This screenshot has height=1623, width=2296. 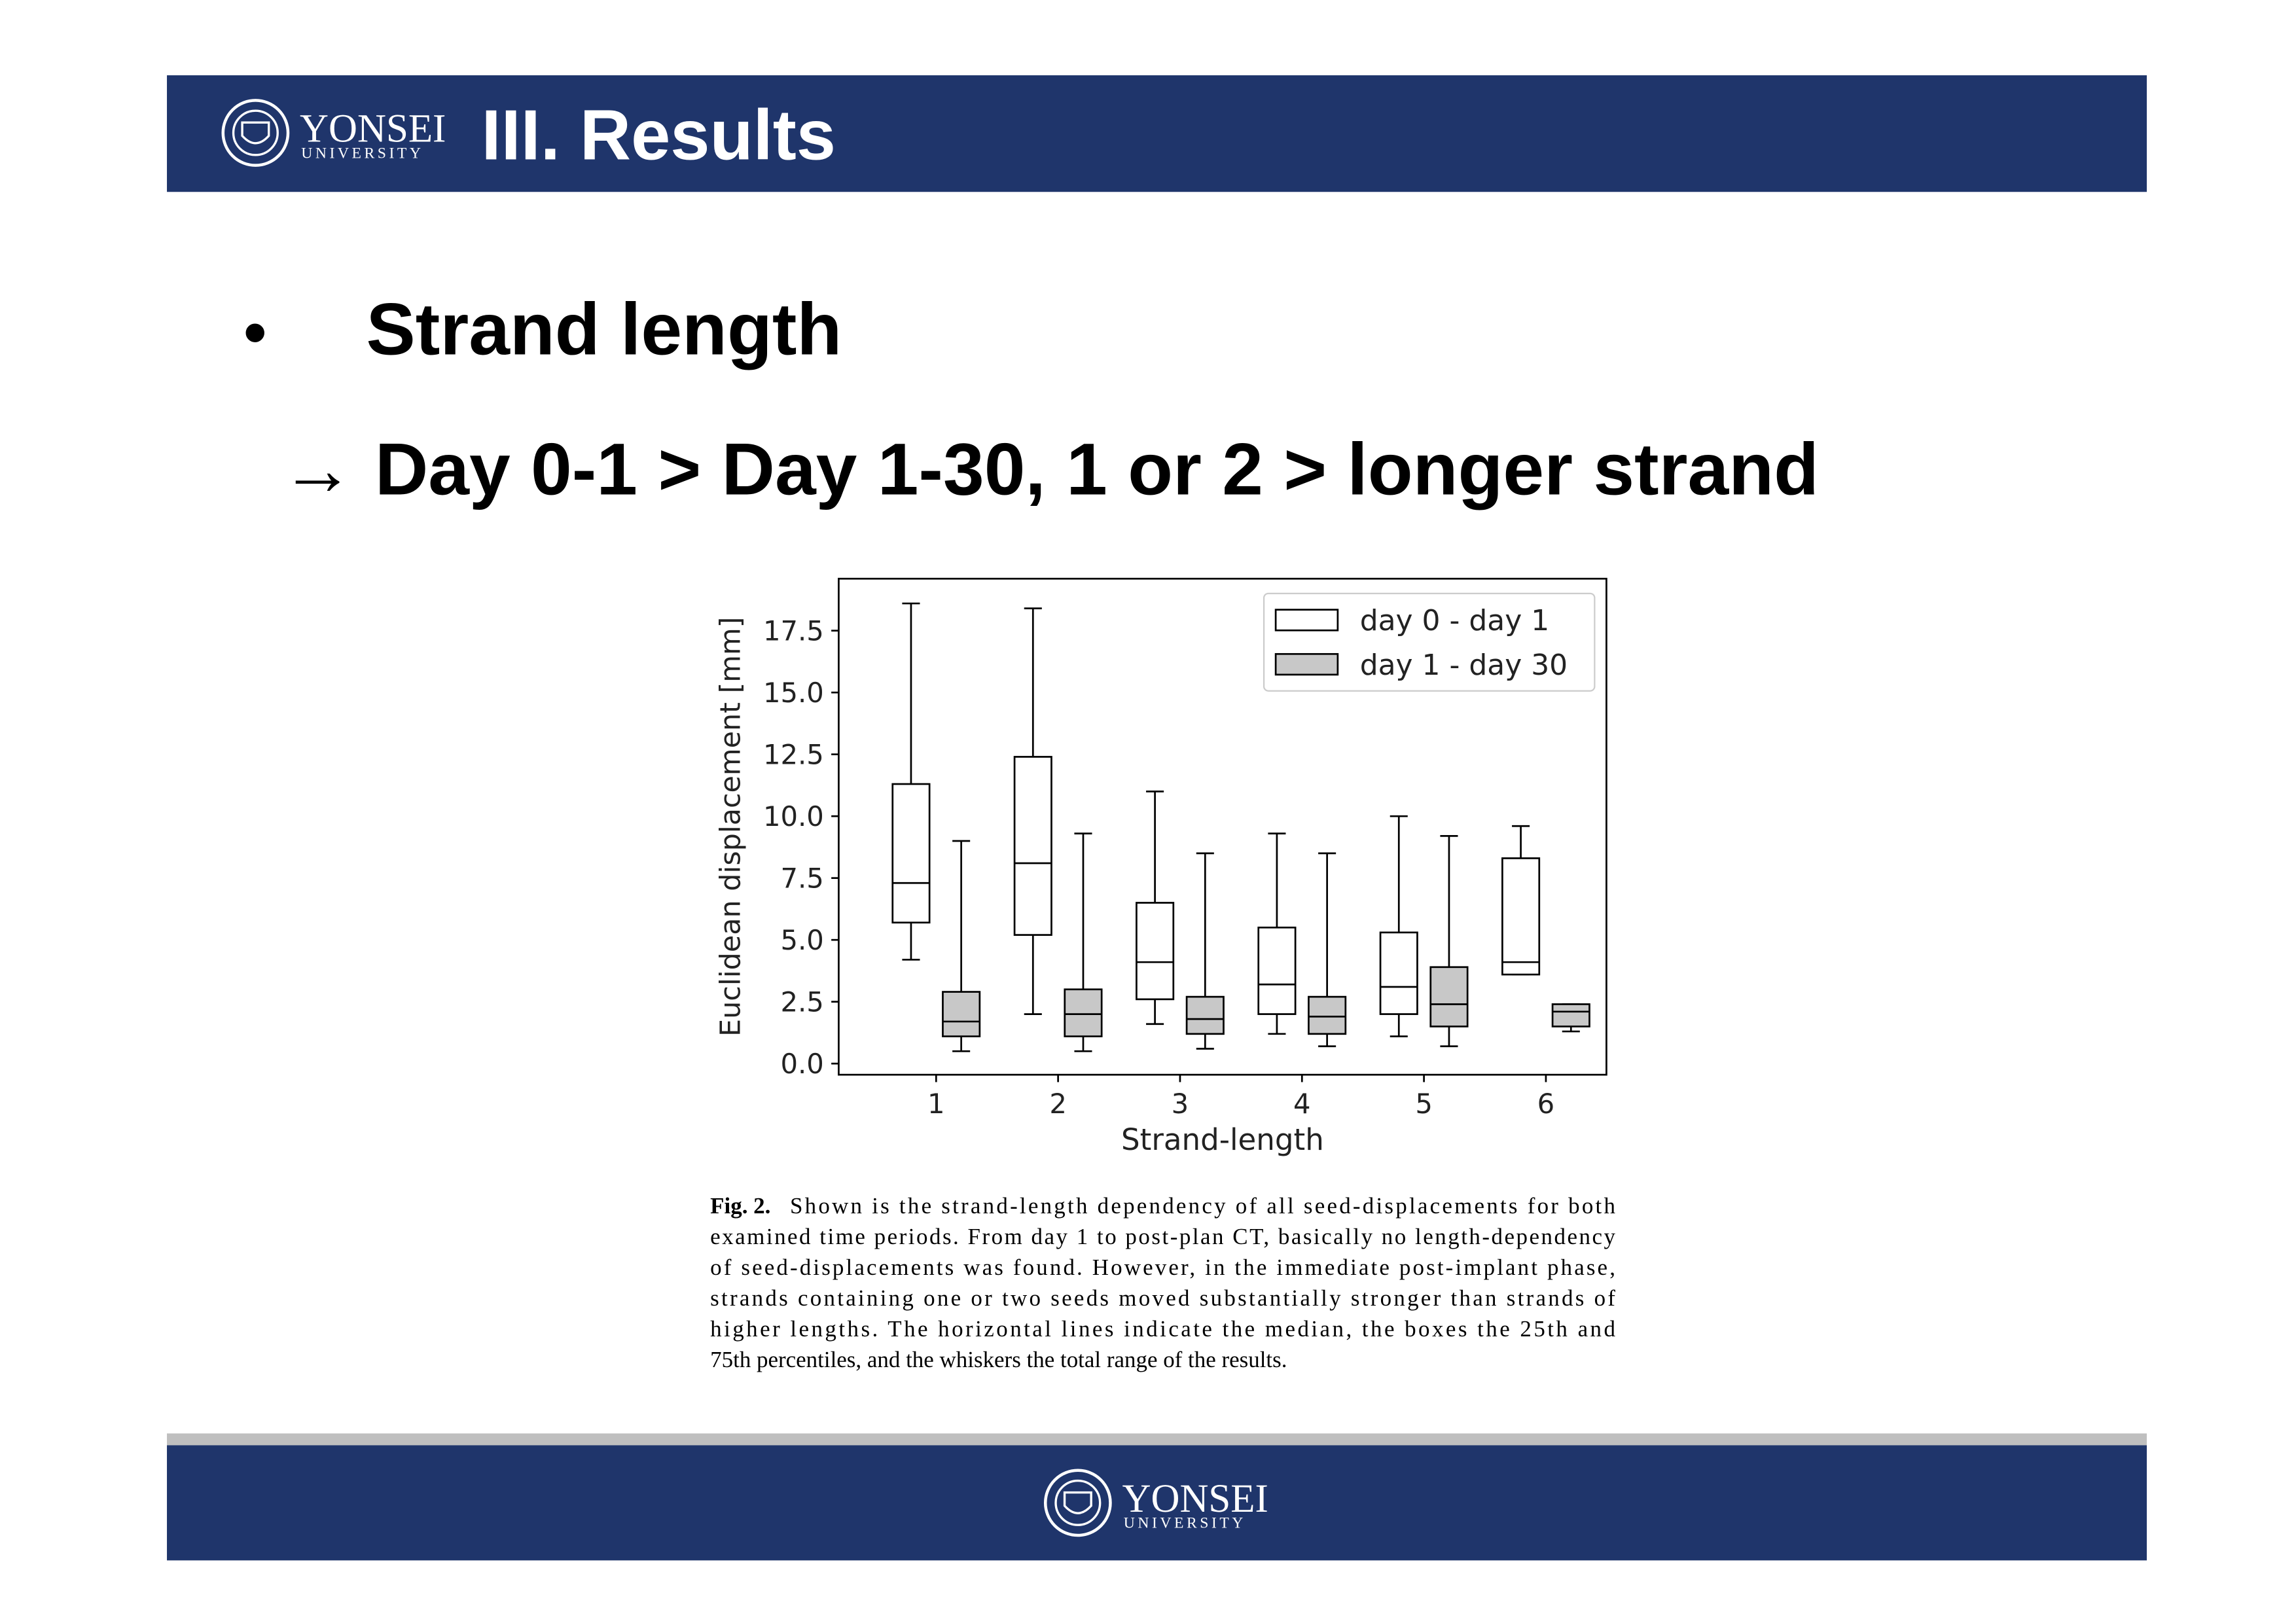 I want to click on footer-rule, so click(x=1157, y=1439).